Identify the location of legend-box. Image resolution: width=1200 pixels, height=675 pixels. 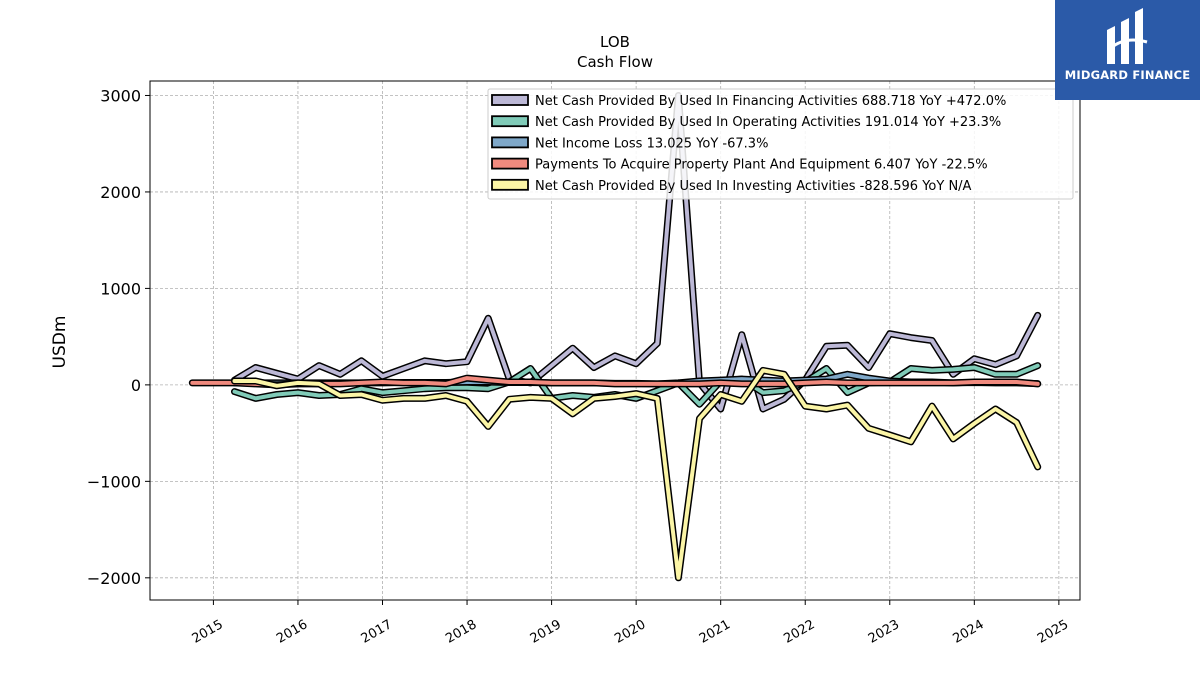
(780, 144).